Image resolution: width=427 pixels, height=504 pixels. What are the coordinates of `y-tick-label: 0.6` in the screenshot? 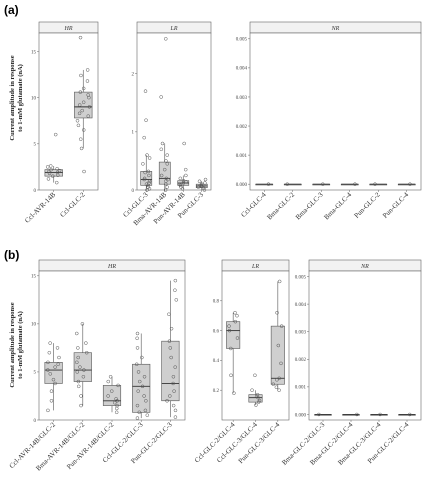 It's located at (216, 331).